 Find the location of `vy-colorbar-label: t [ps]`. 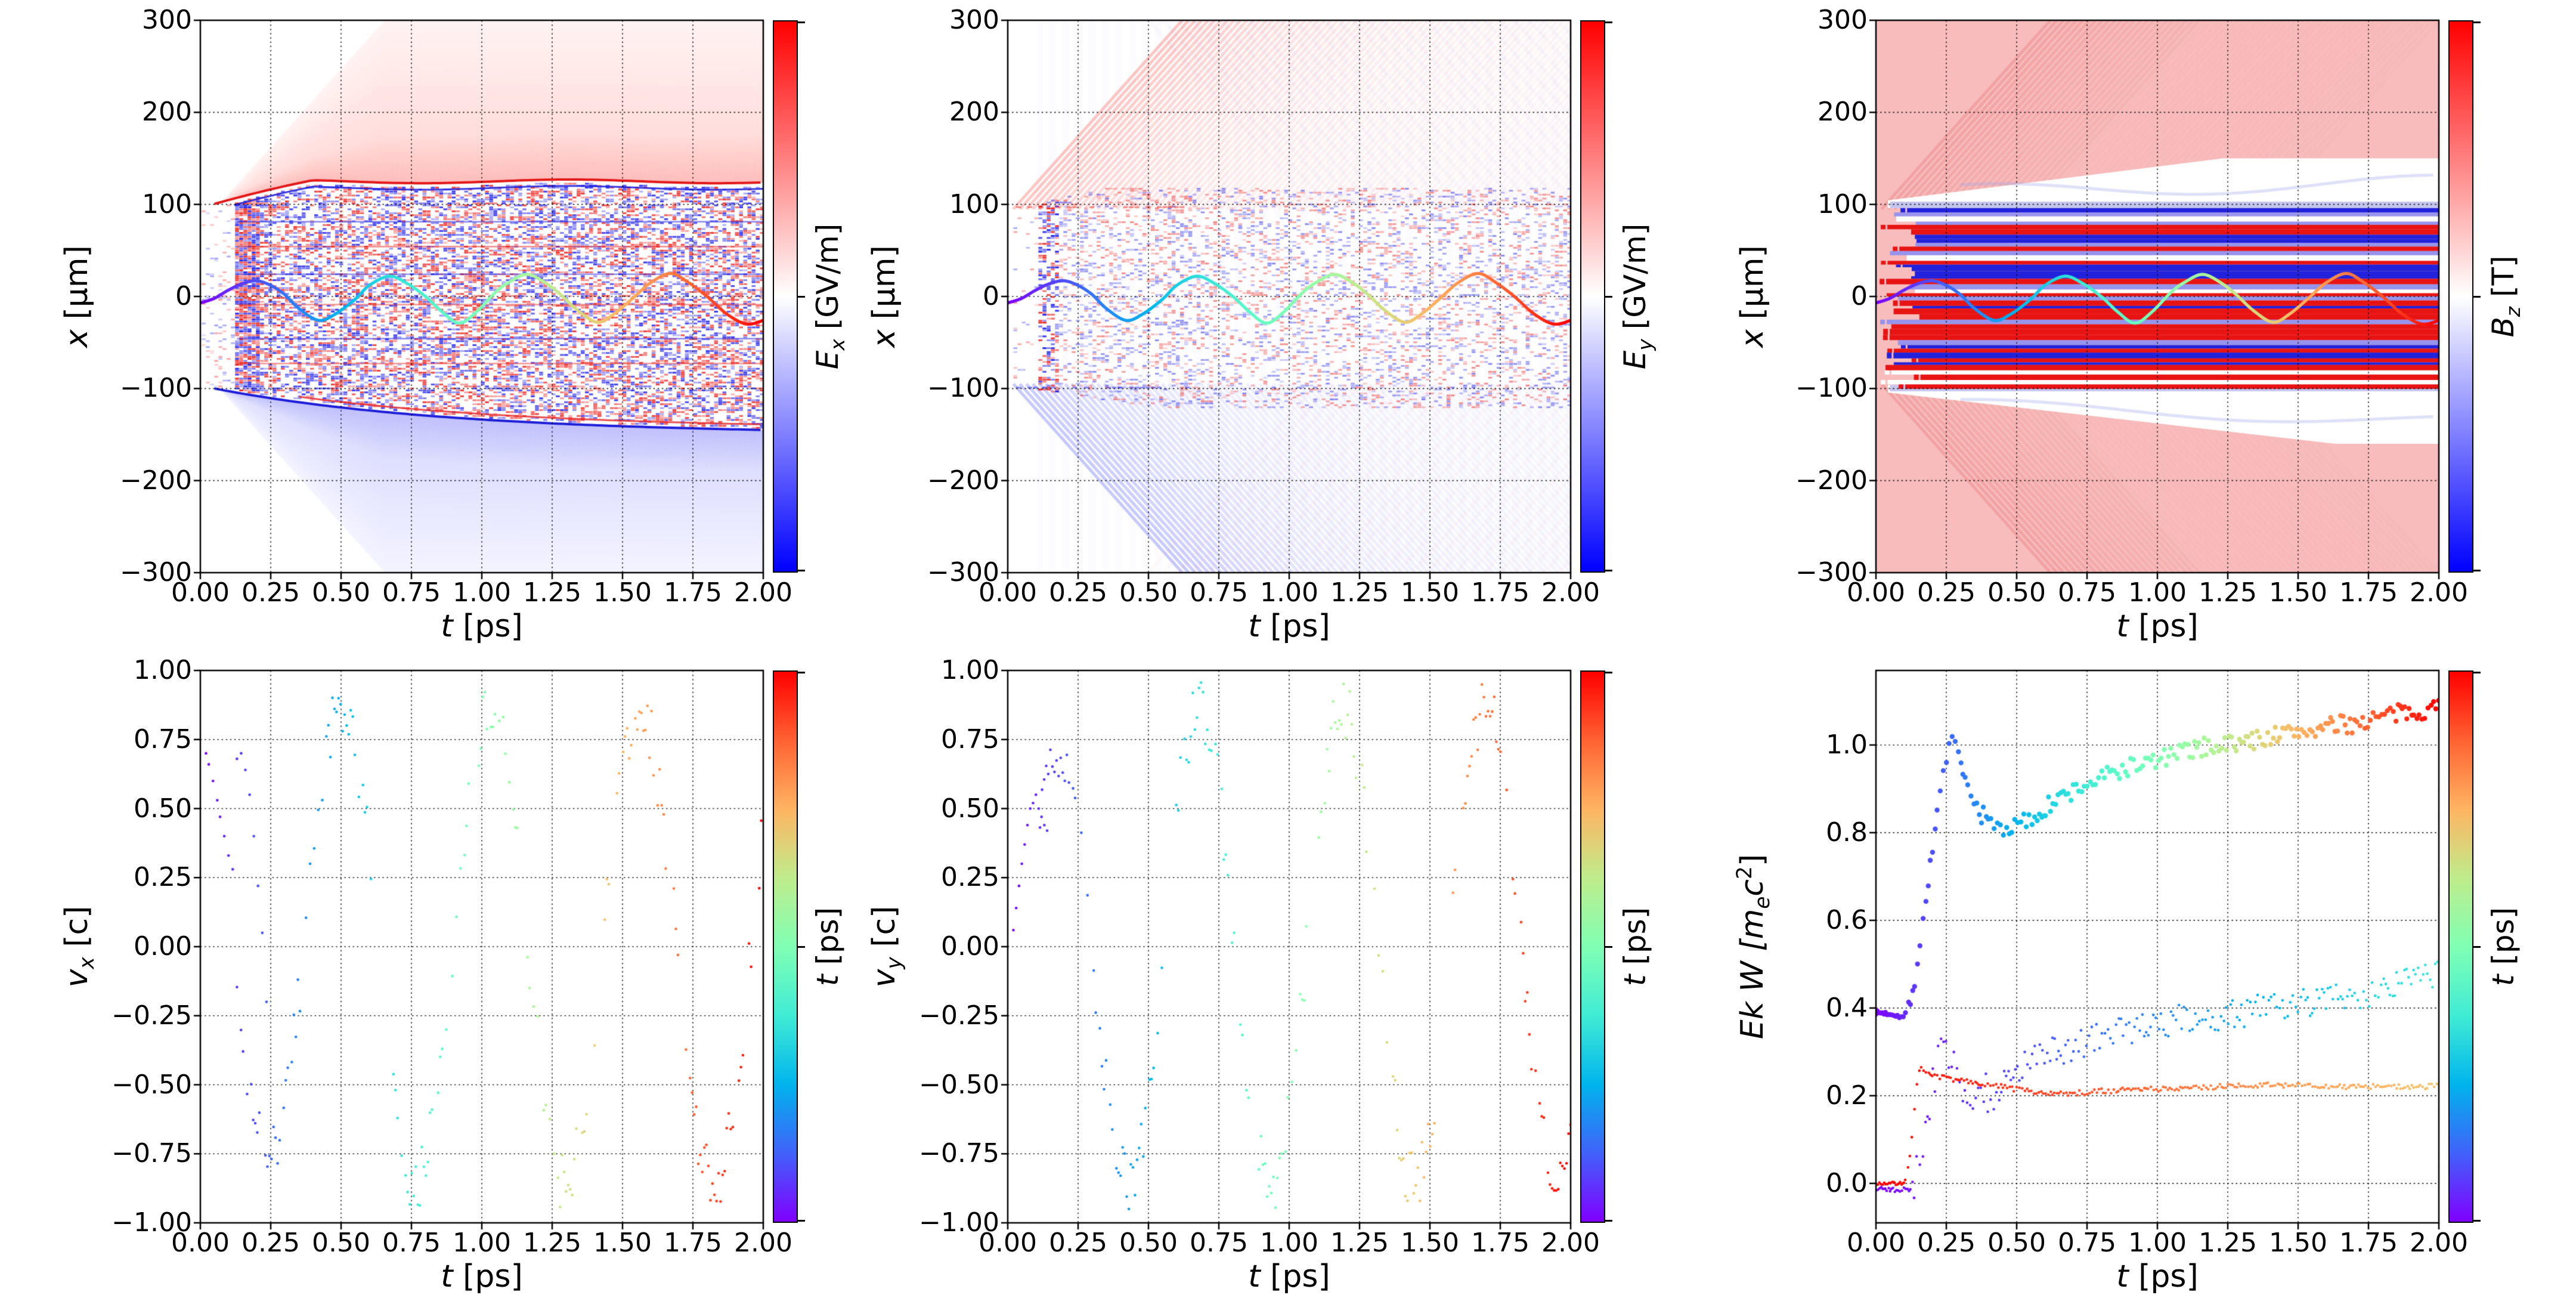

vy-colorbar-label: t [ps] is located at coordinates (1636, 947).